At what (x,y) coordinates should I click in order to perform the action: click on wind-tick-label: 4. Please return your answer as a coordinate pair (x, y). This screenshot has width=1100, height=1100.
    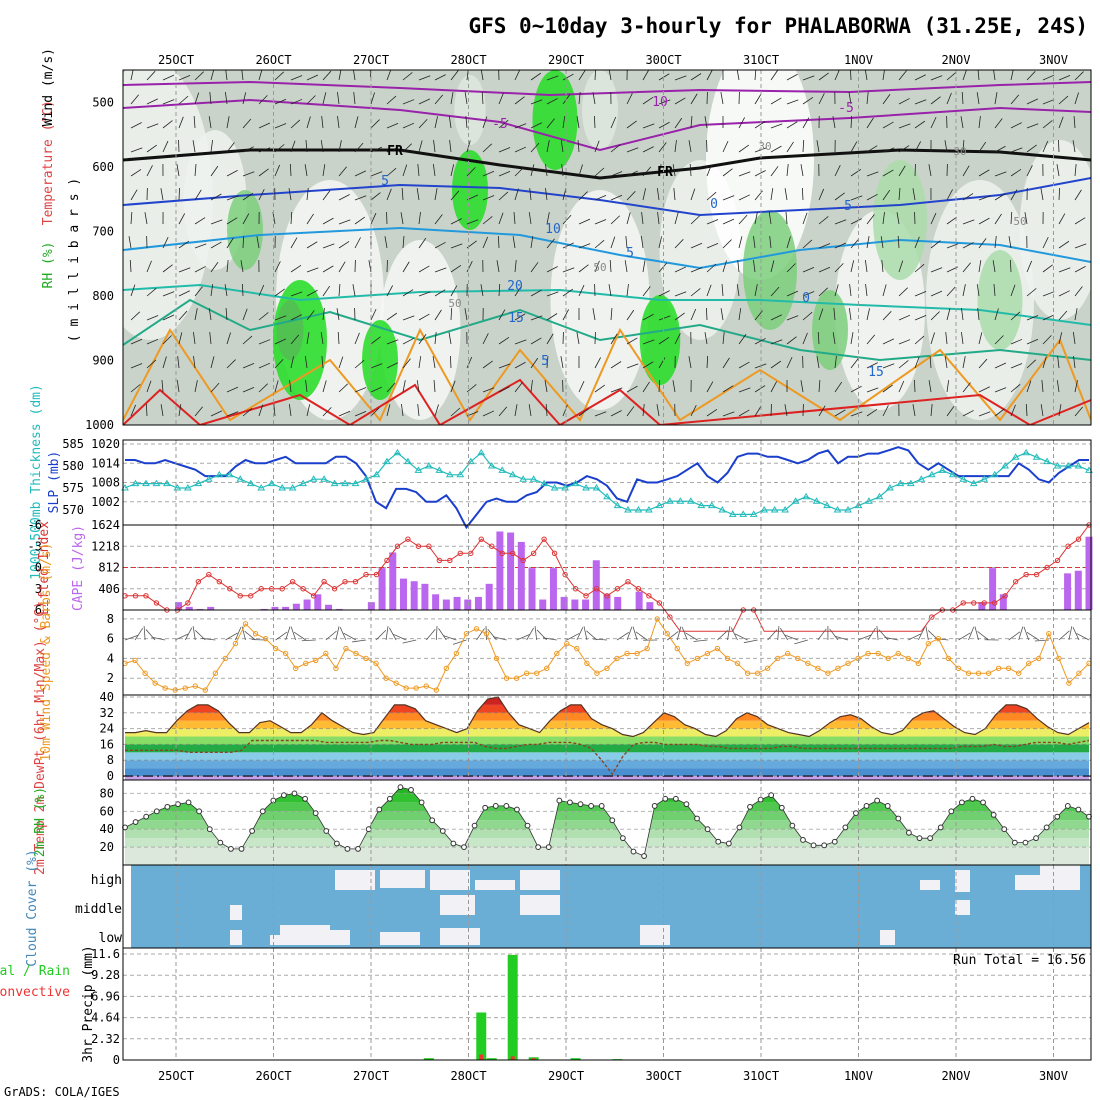
    Looking at the image, I should click on (110, 658).